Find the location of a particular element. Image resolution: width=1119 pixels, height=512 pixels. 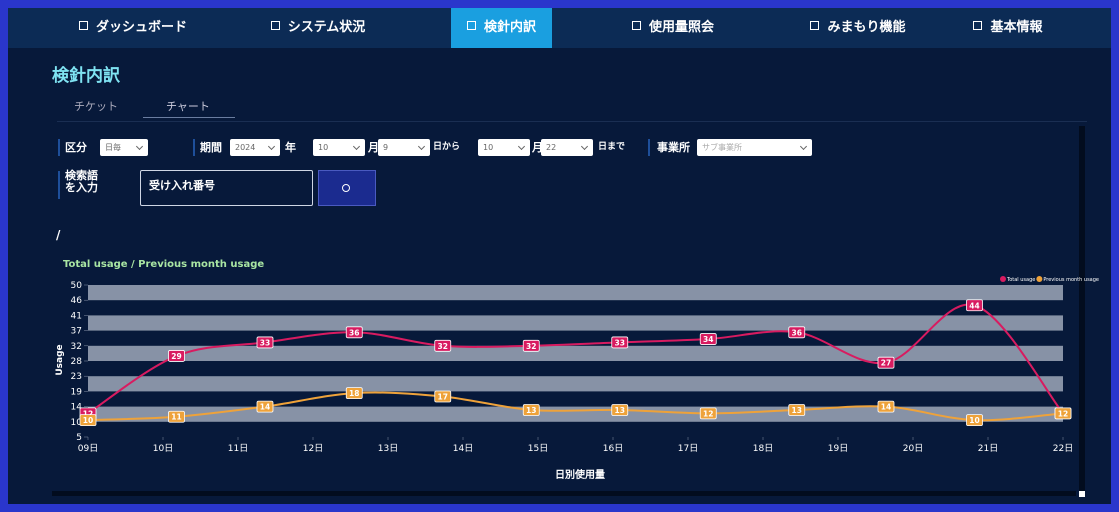

x-tick-label: 17日 is located at coordinates (688, 448).